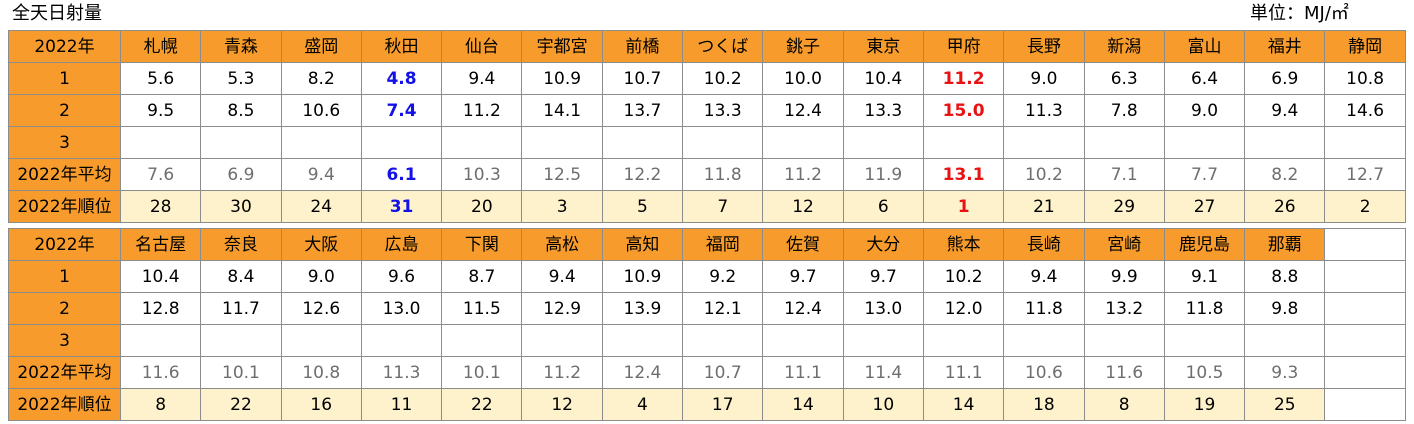 Image resolution: width=1414 pixels, height=424 pixels. Describe the element at coordinates (562, 206) in the screenshot. I see `rank-cell: 3` at that location.